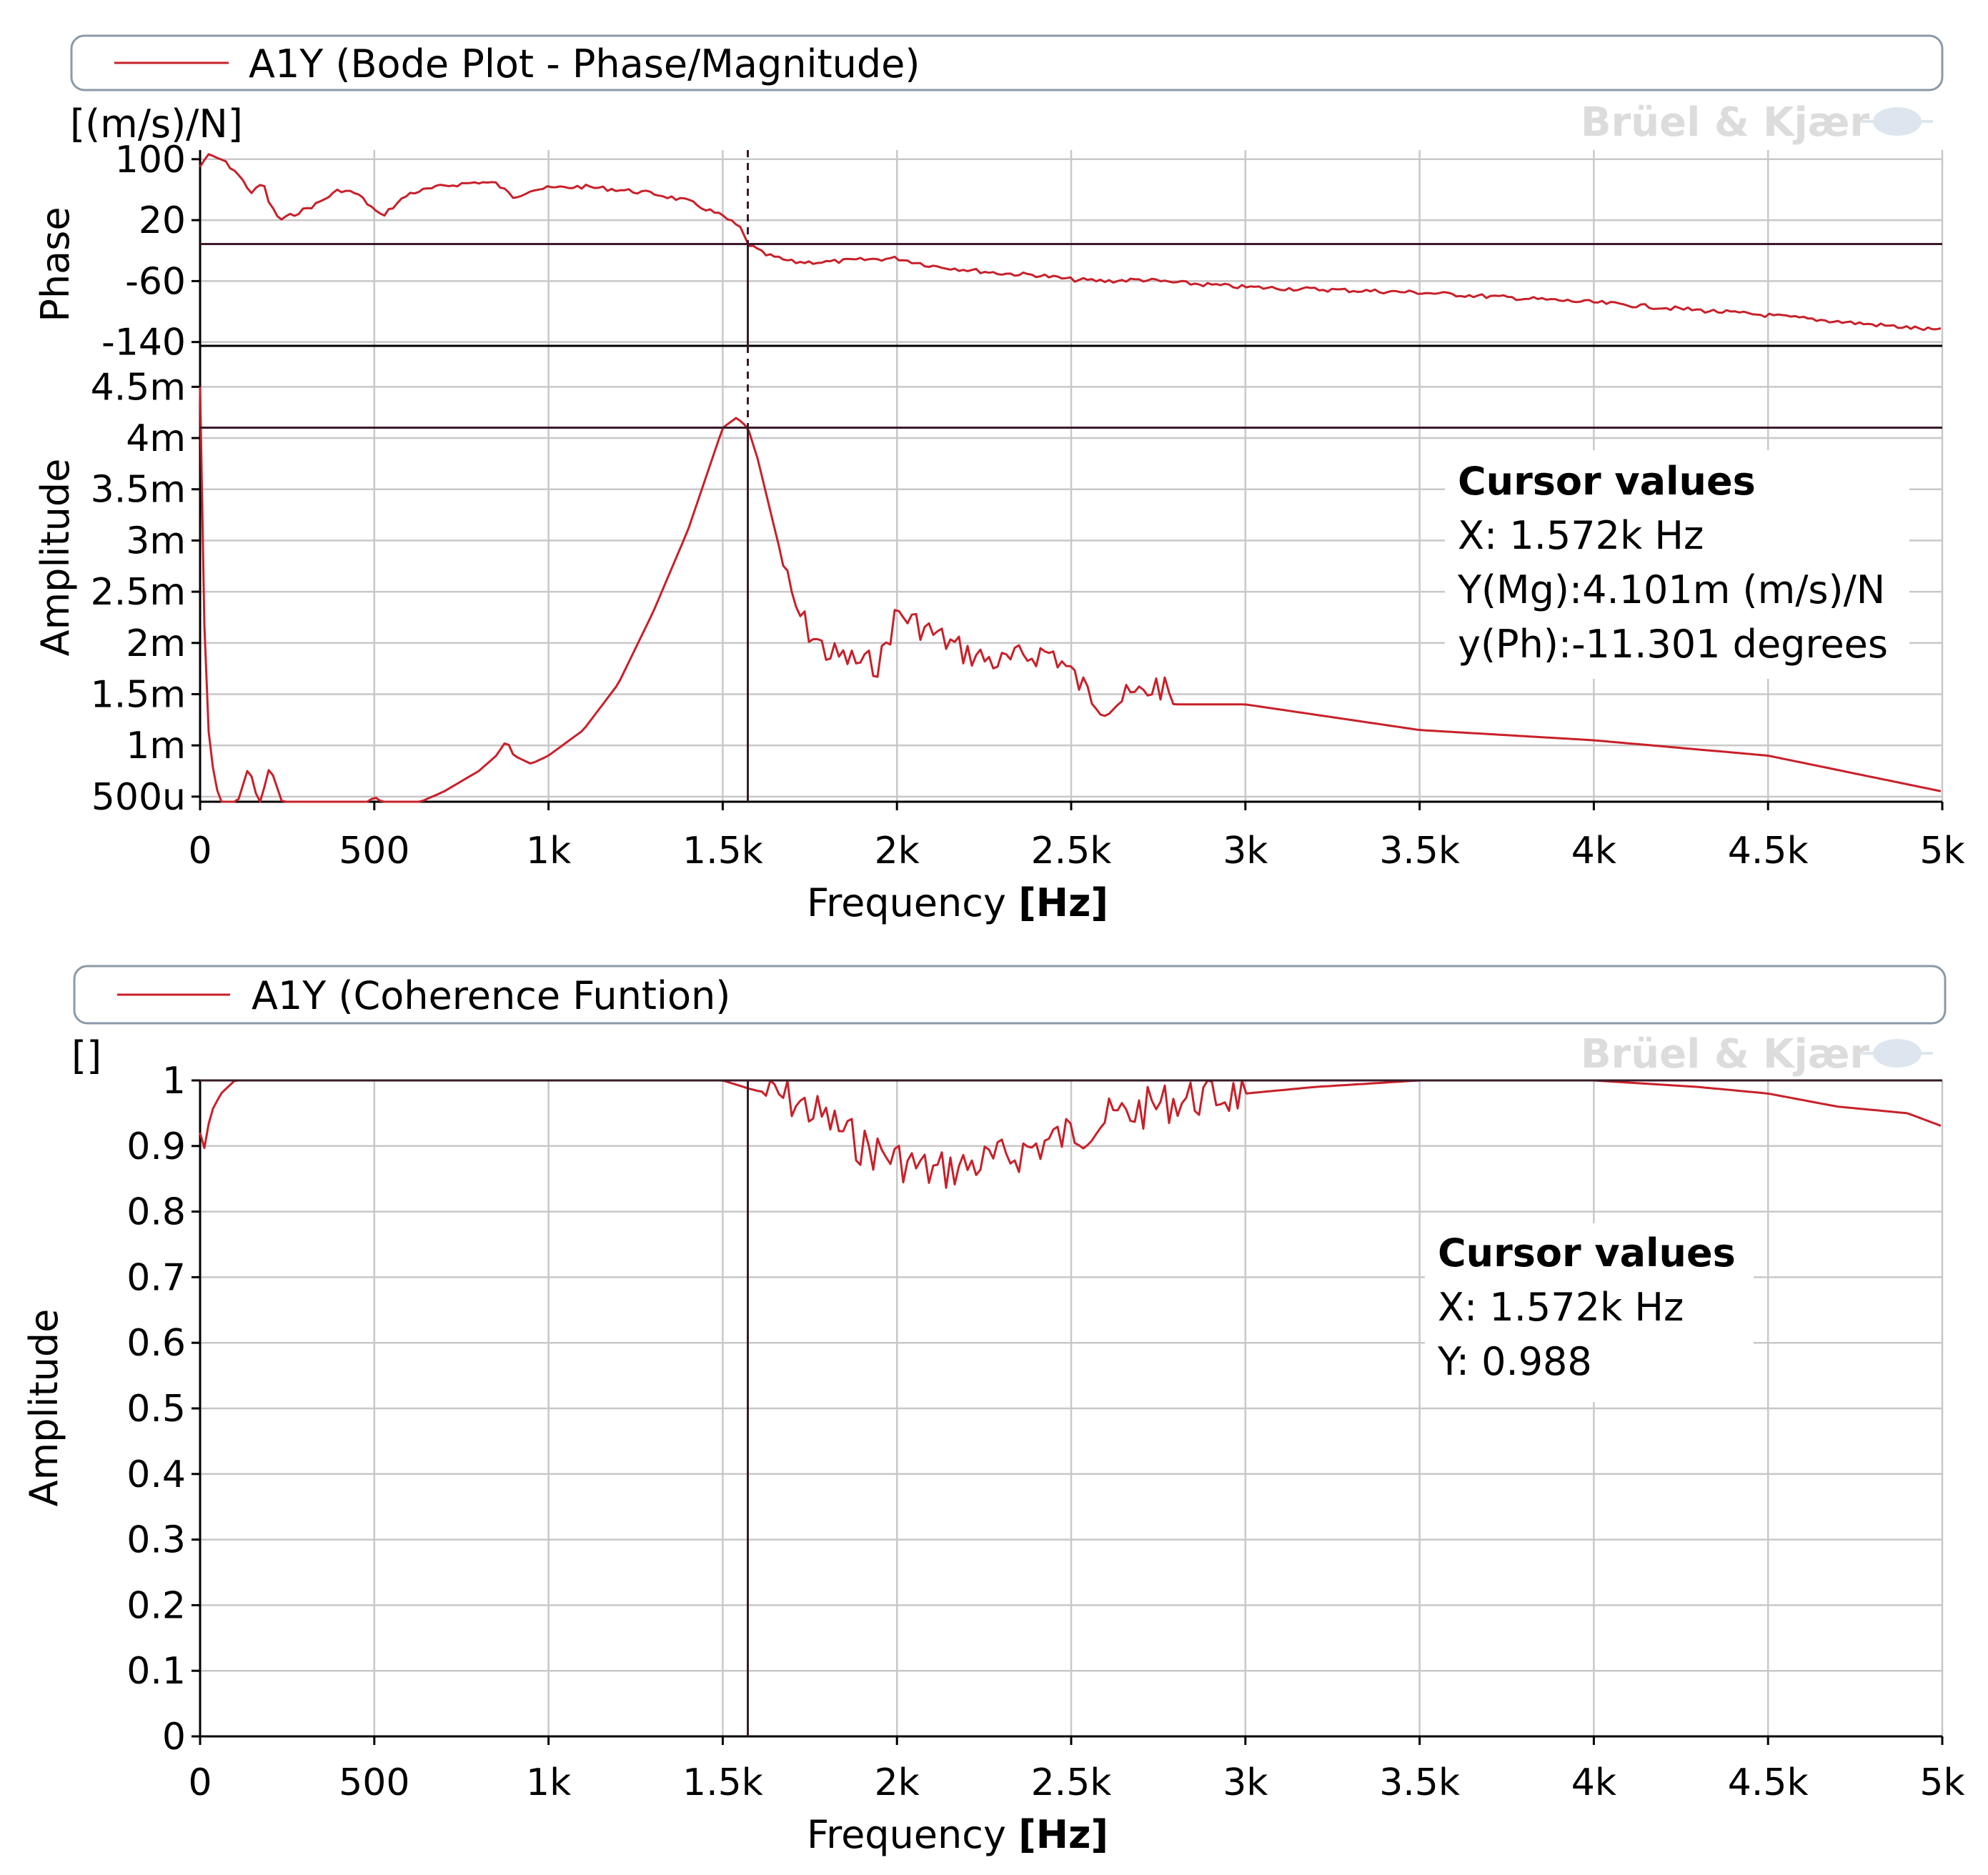 The height and width of the screenshot is (1875, 1988). What do you see at coordinates (1941, 1783) in the screenshot?
I see `coherence-xtick-label: 5k` at bounding box center [1941, 1783].